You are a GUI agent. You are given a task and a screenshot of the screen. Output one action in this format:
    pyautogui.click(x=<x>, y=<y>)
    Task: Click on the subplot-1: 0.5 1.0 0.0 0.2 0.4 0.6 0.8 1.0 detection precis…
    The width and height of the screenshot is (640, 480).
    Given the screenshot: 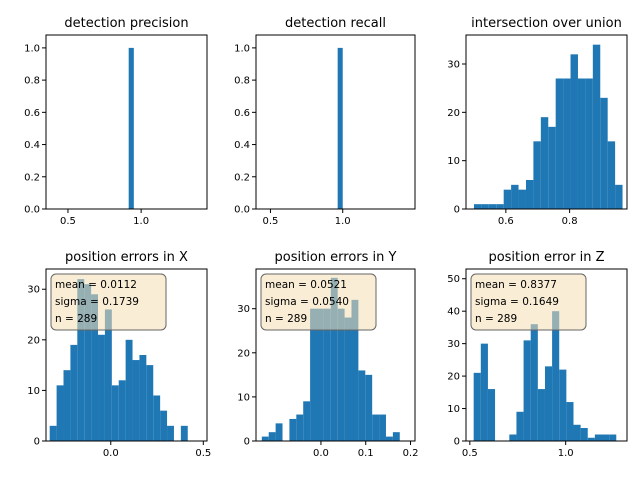 What is the action you would take?
    pyautogui.click(x=116, y=121)
    